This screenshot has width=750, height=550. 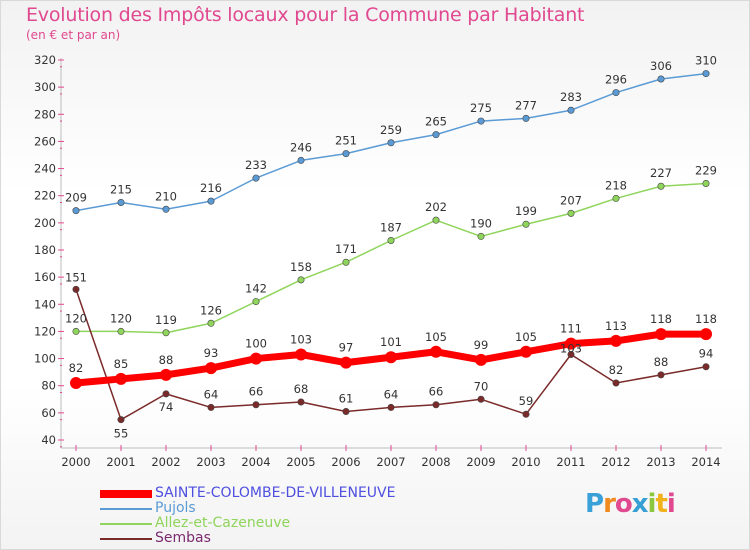 I want to click on x-tick-label: 2007, so click(x=390, y=462).